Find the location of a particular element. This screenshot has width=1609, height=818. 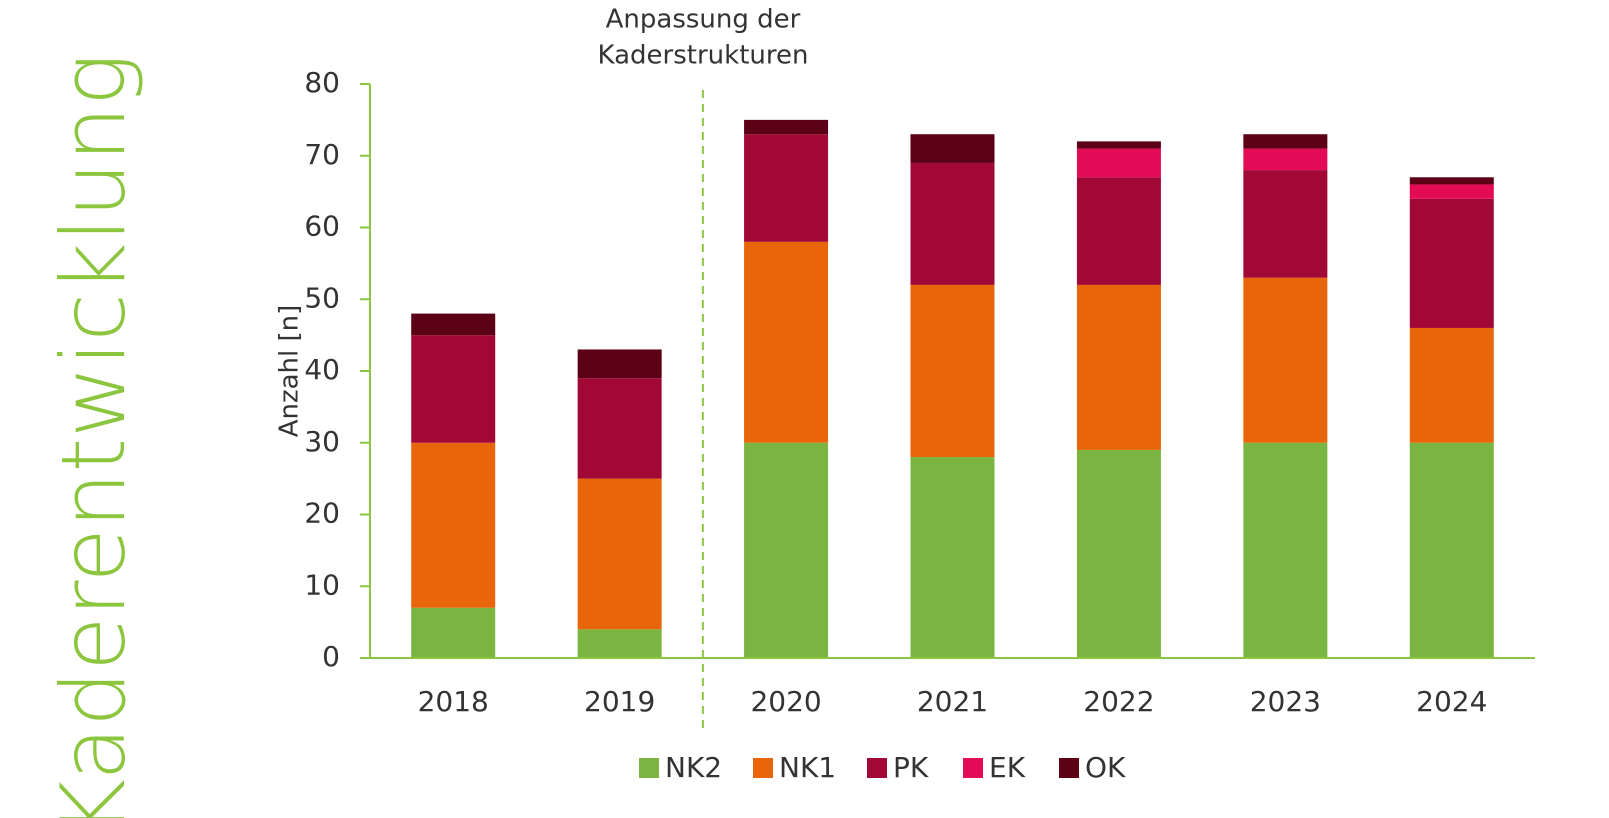

annotation: Kaderstrukturen is located at coordinates (703, 56).